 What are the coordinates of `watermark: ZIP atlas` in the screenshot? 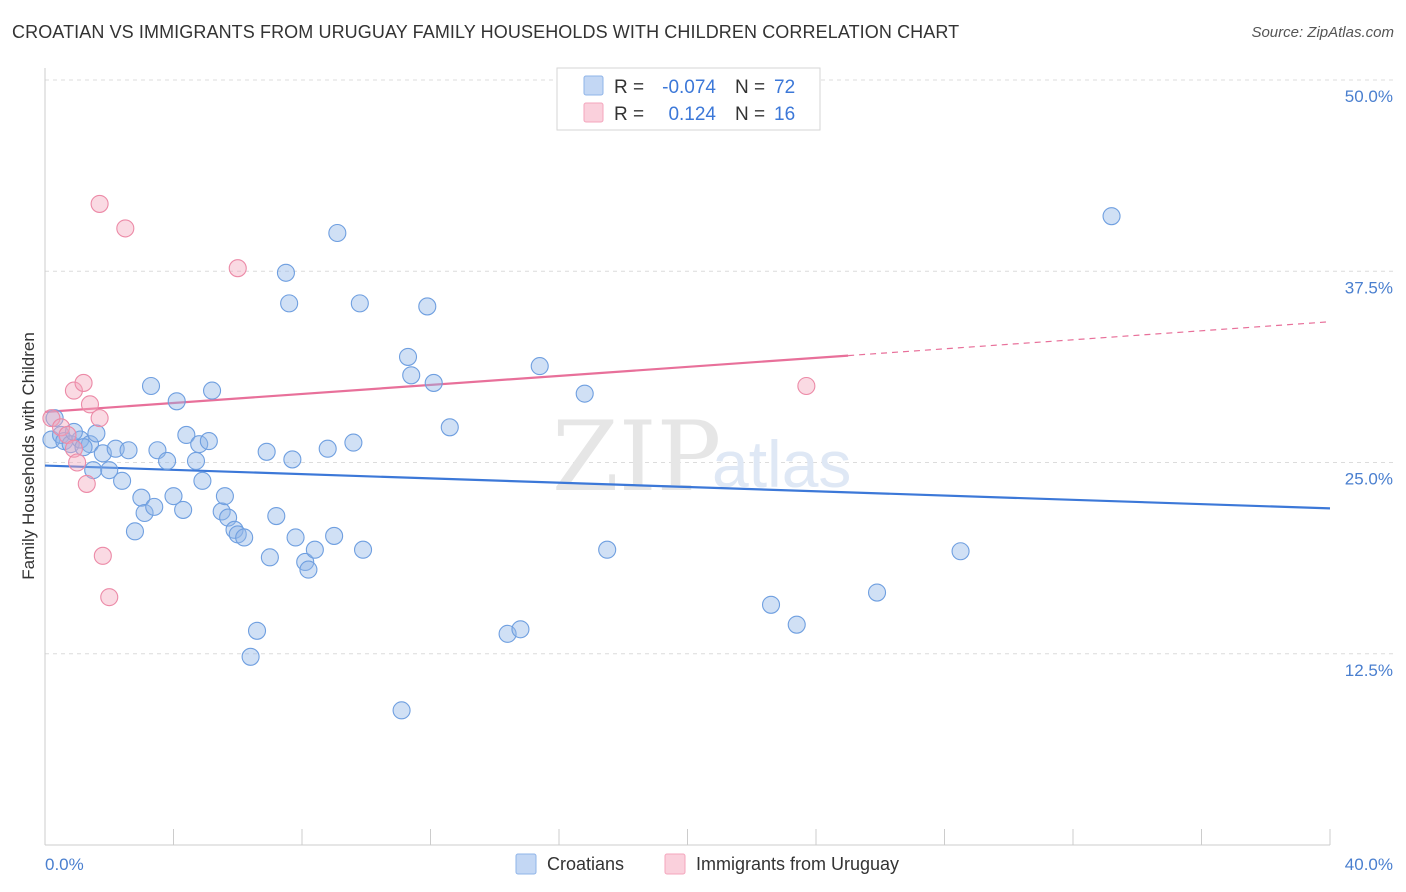 It's located at (701, 457).